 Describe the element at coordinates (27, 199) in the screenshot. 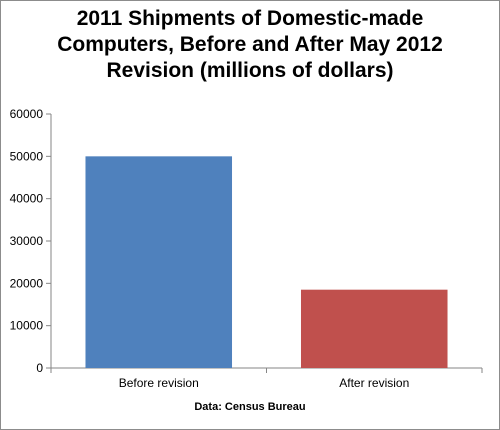

I see `y-tick-label: 40000` at that location.